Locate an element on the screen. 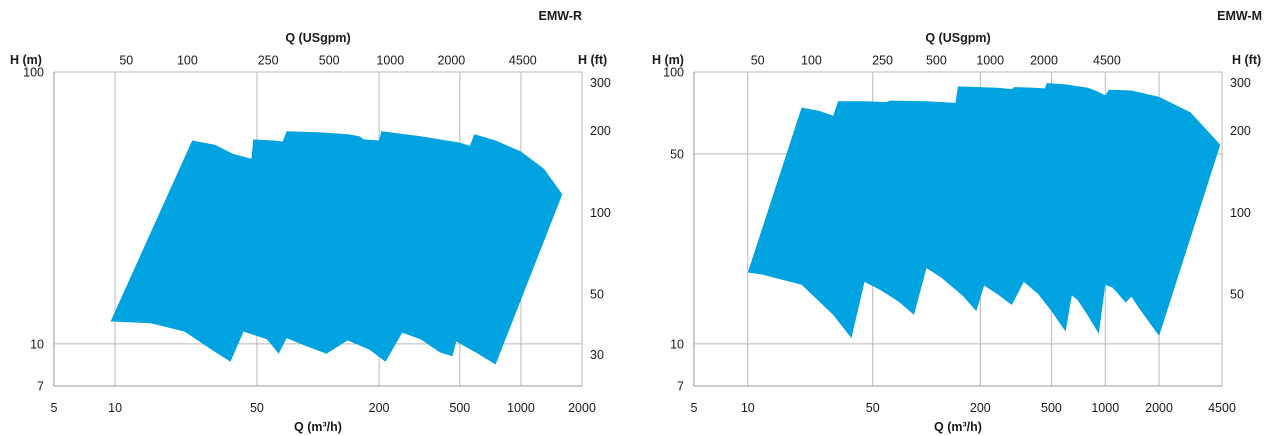 Image resolution: width=1278 pixels, height=436 pixels. y-tick-label: 50 is located at coordinates (677, 154).